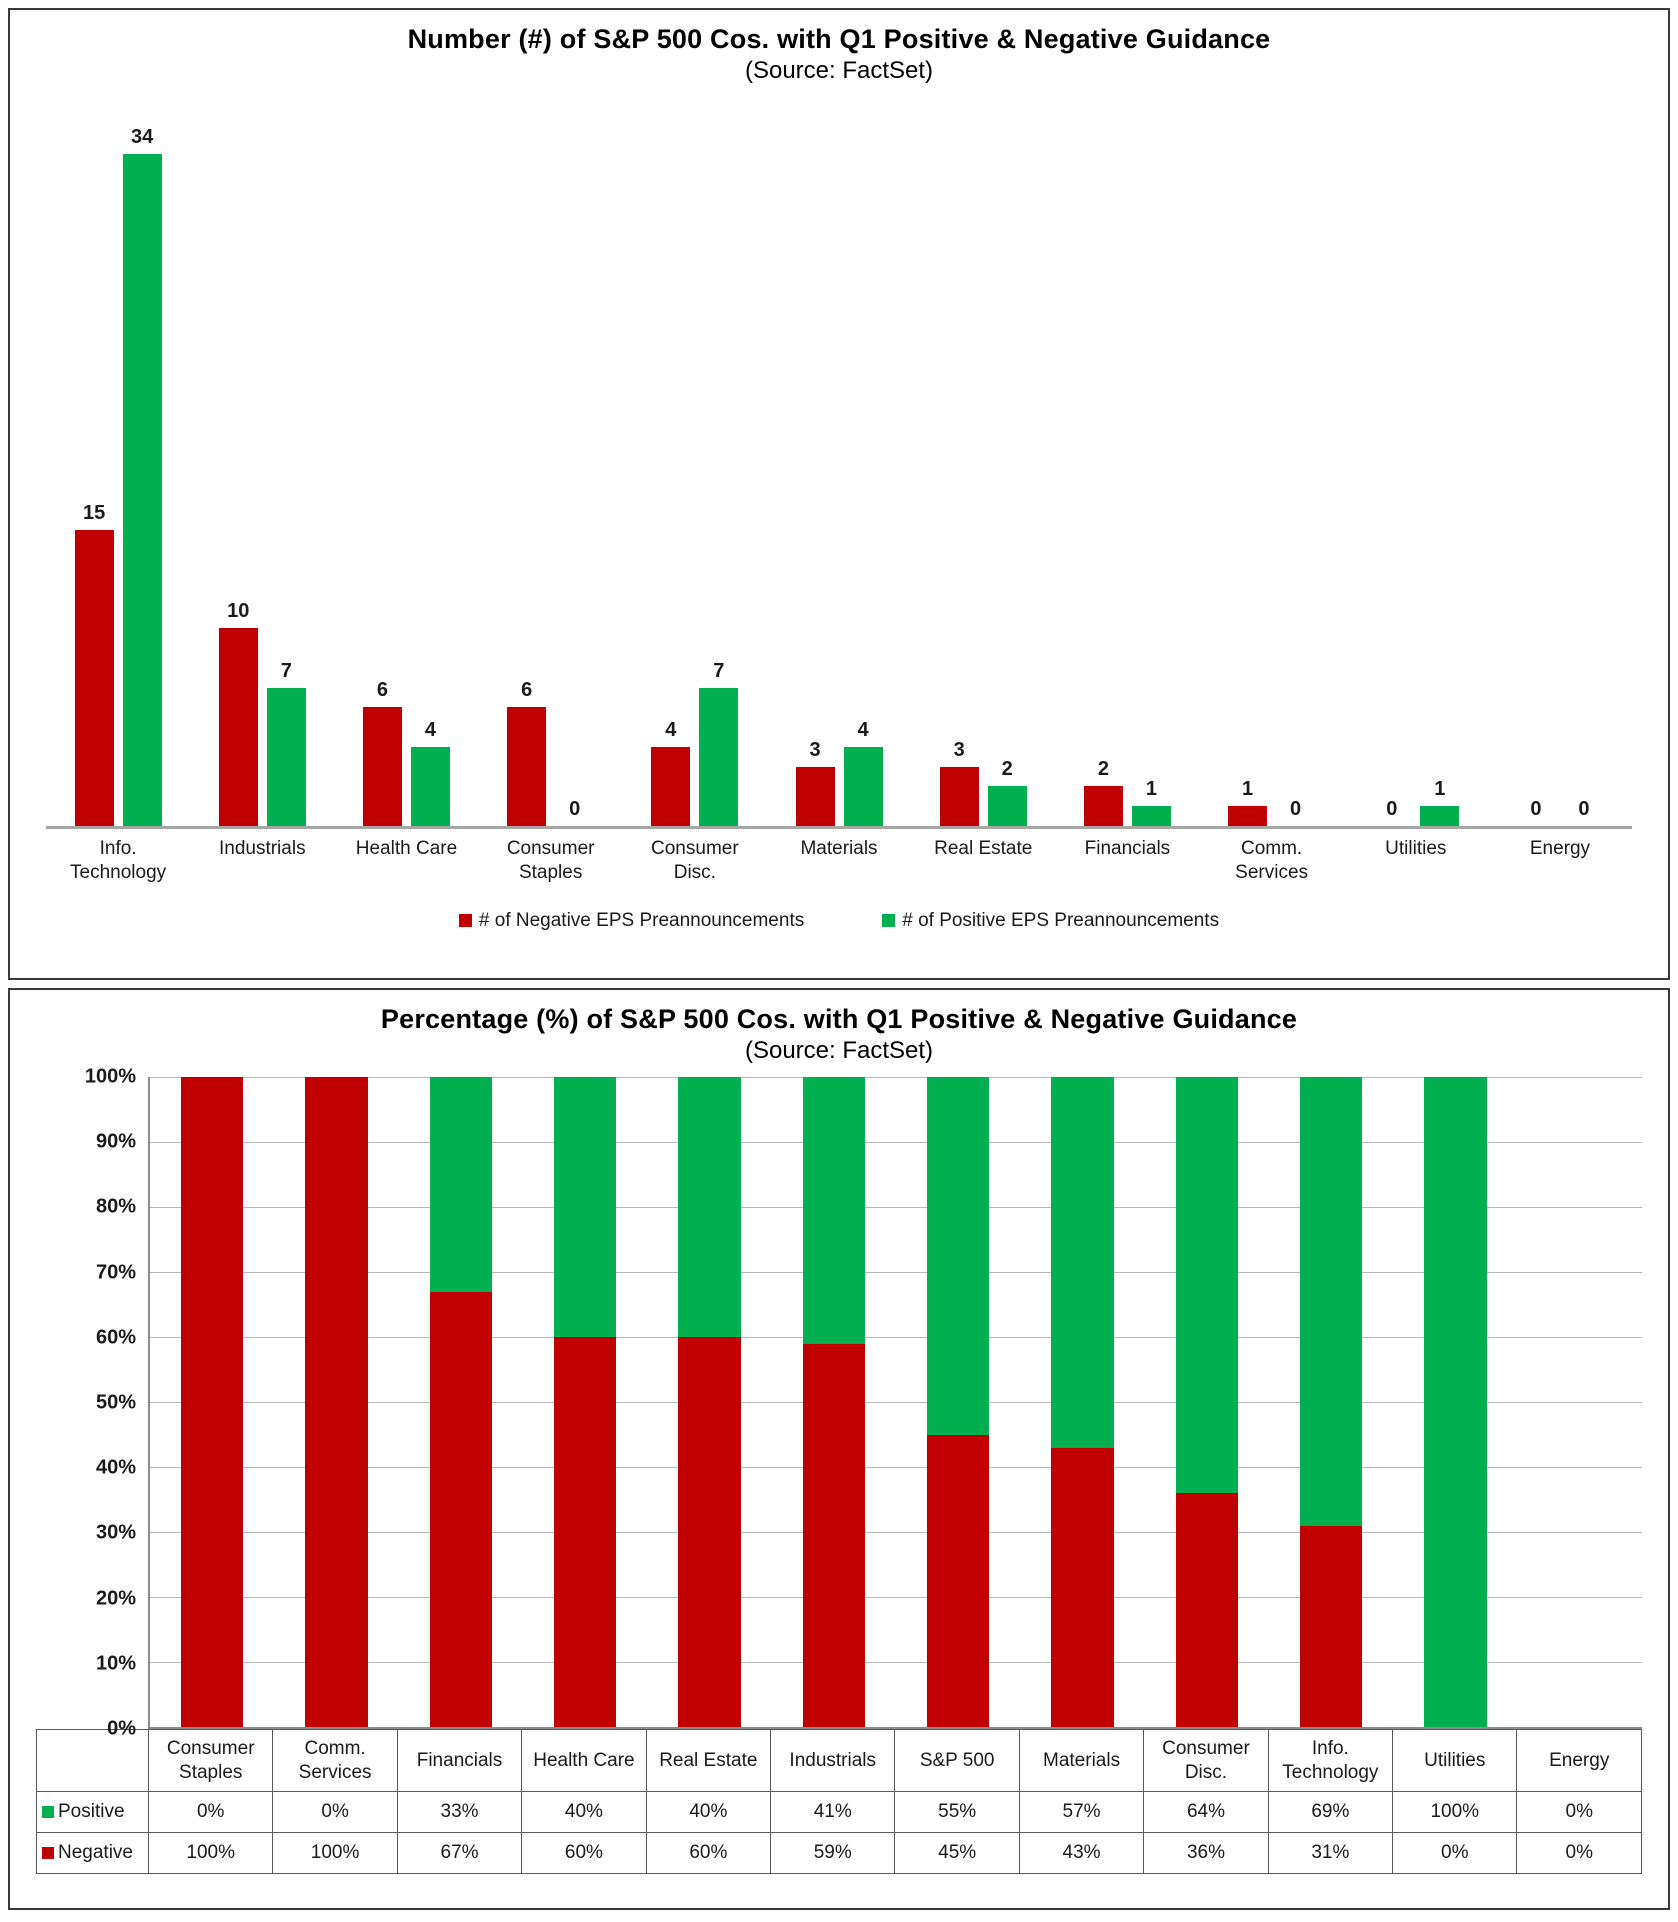 The height and width of the screenshot is (1922, 1678). I want to click on bar-value-label: 15, so click(94, 513).